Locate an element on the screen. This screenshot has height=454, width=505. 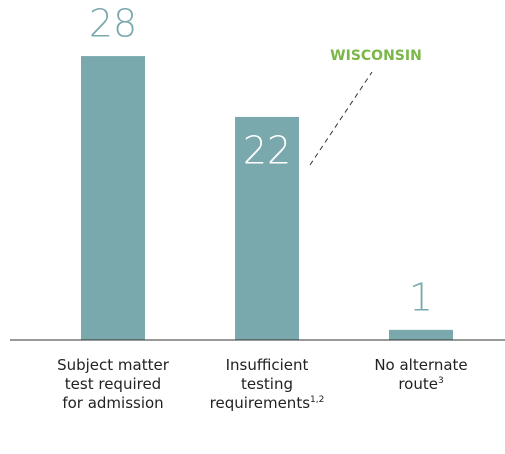
x-tick-label: No alternate route3 is located at coordinates (421, 375).